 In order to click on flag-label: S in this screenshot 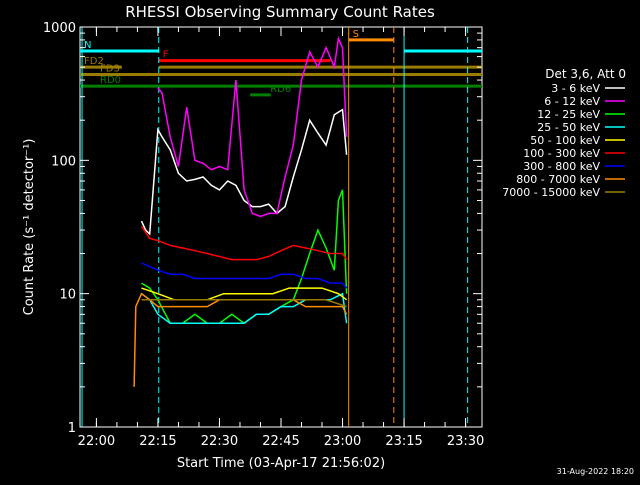, I will do `click(356, 34)`.